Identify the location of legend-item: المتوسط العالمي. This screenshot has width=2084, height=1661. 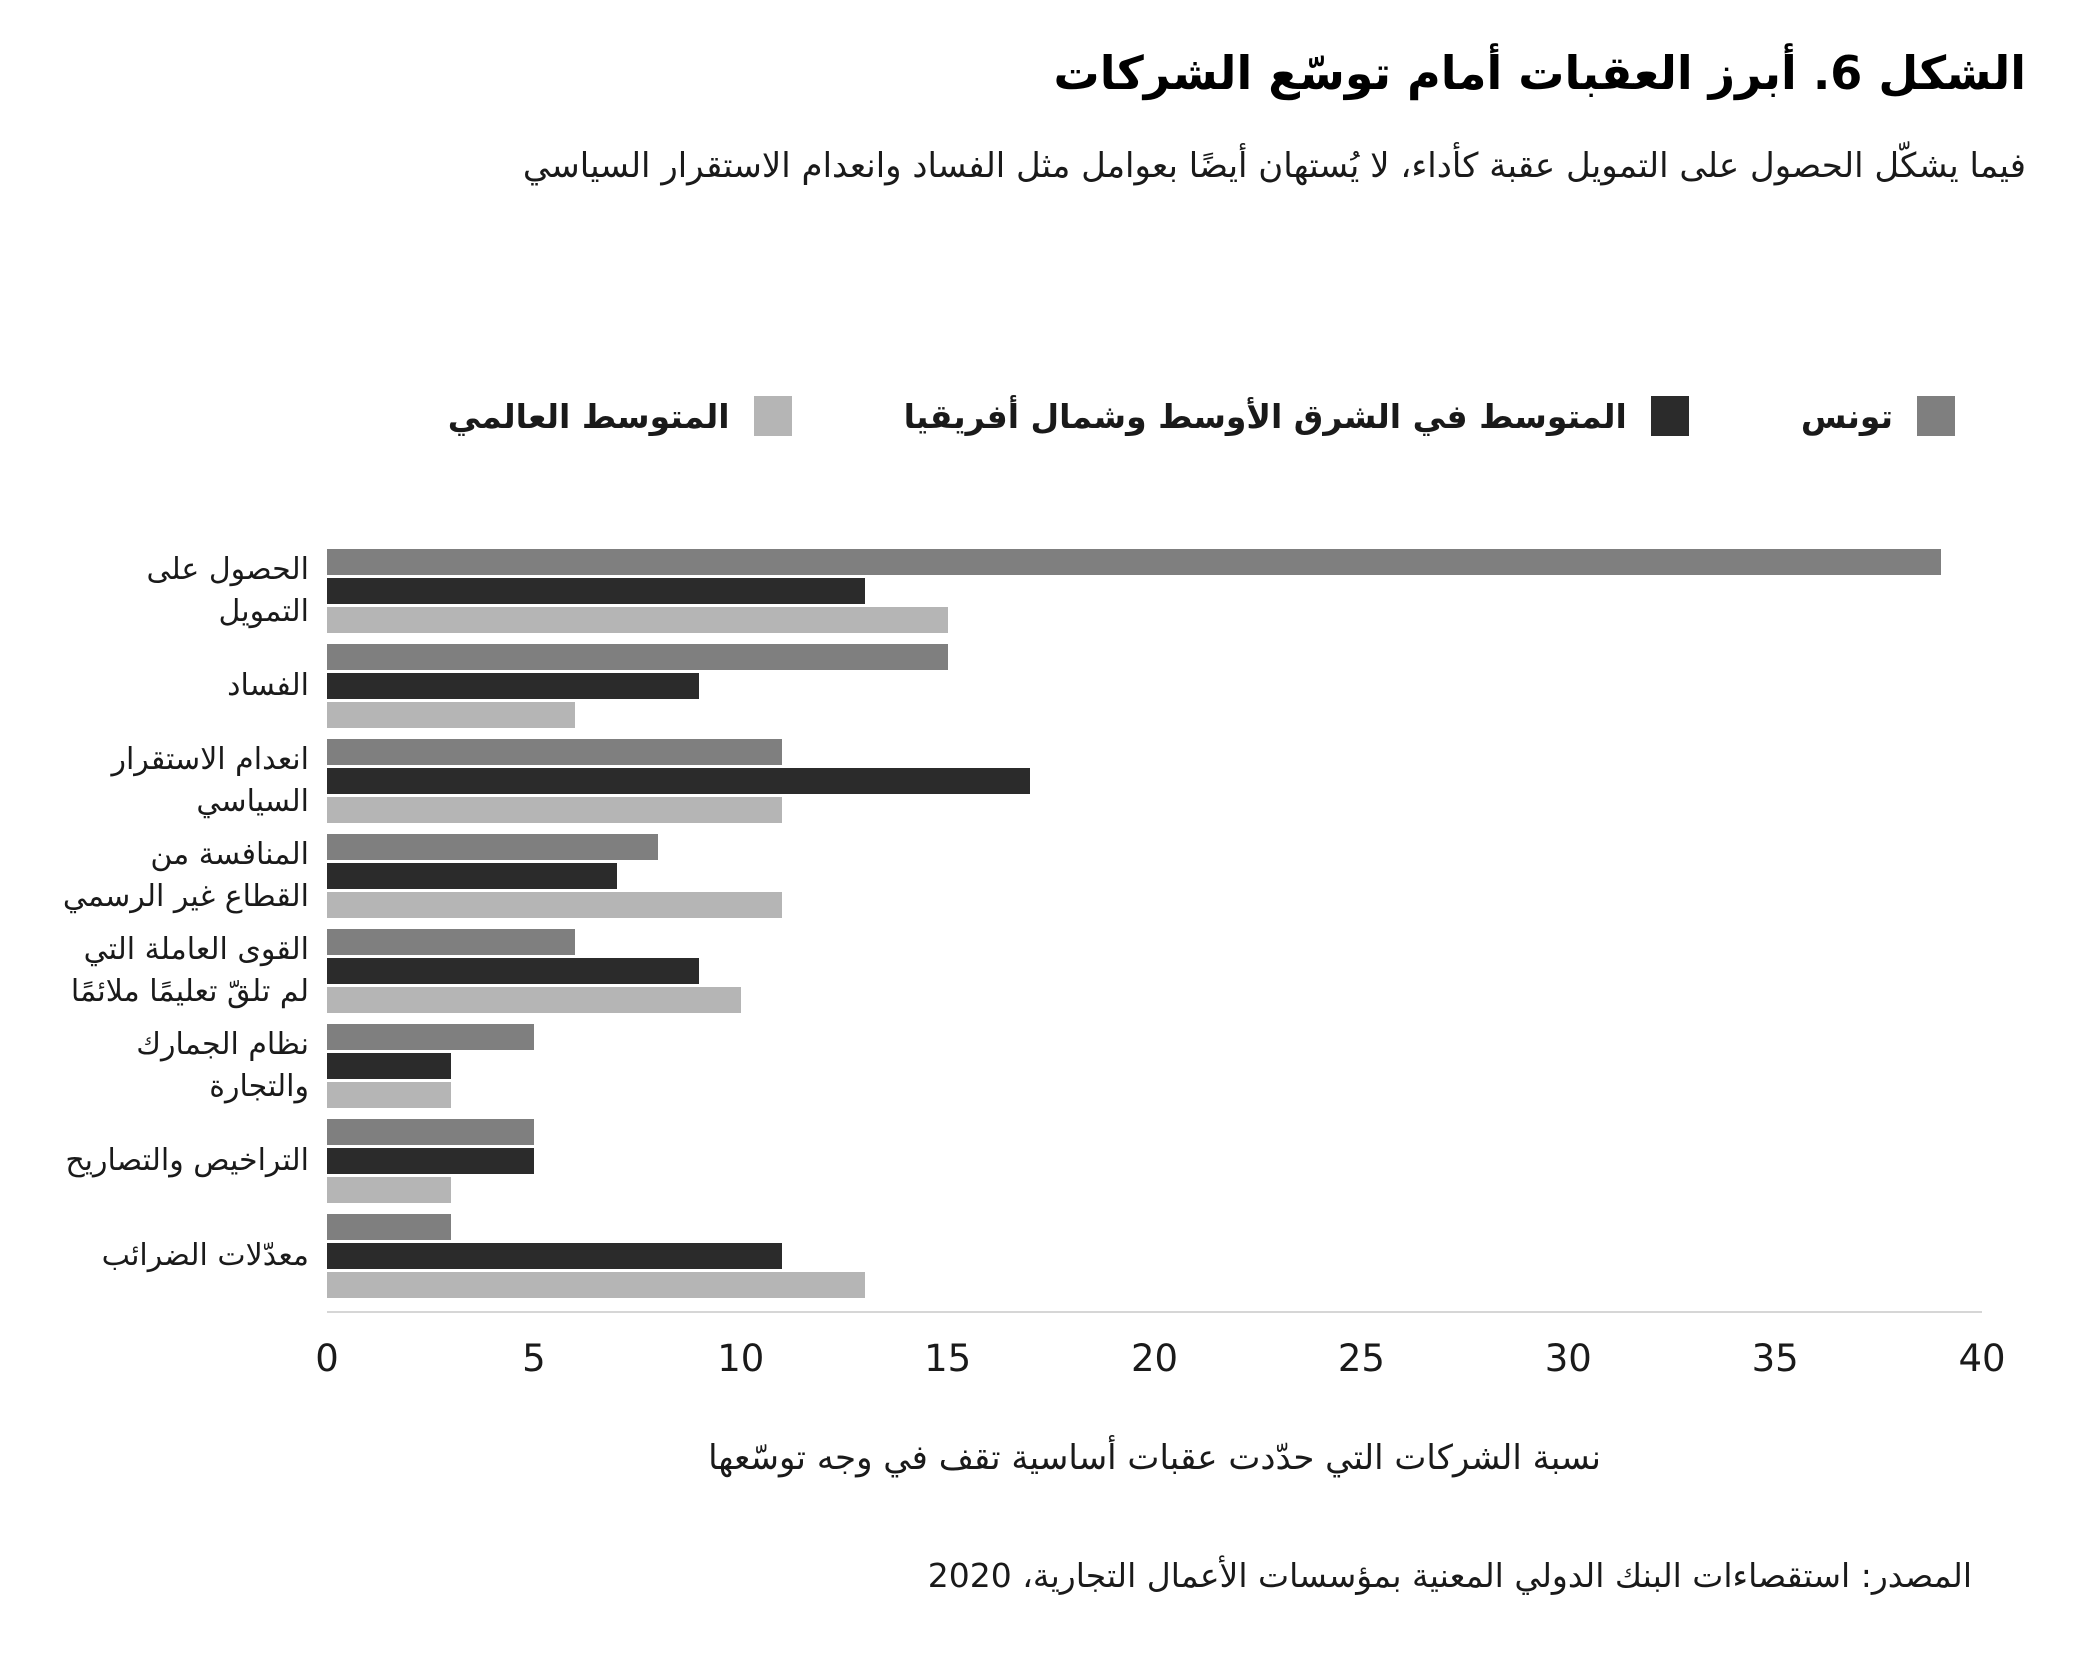
(620, 416).